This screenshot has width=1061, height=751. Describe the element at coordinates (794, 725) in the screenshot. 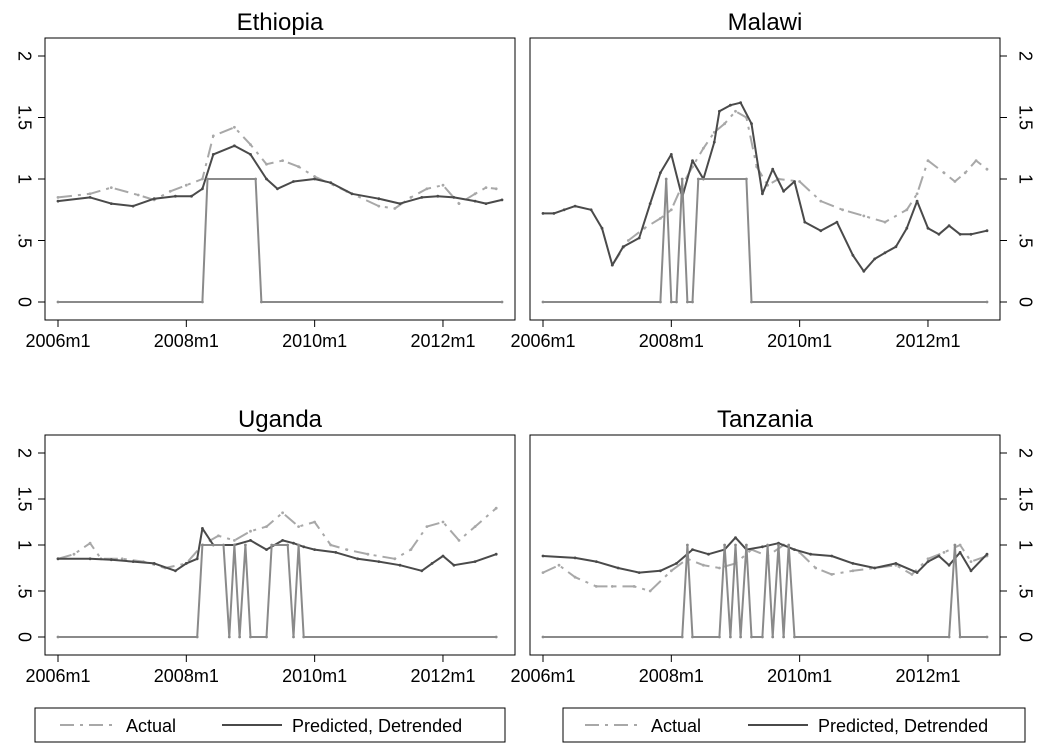

I see `legend-right: Actual Predicted, Detrended` at that location.